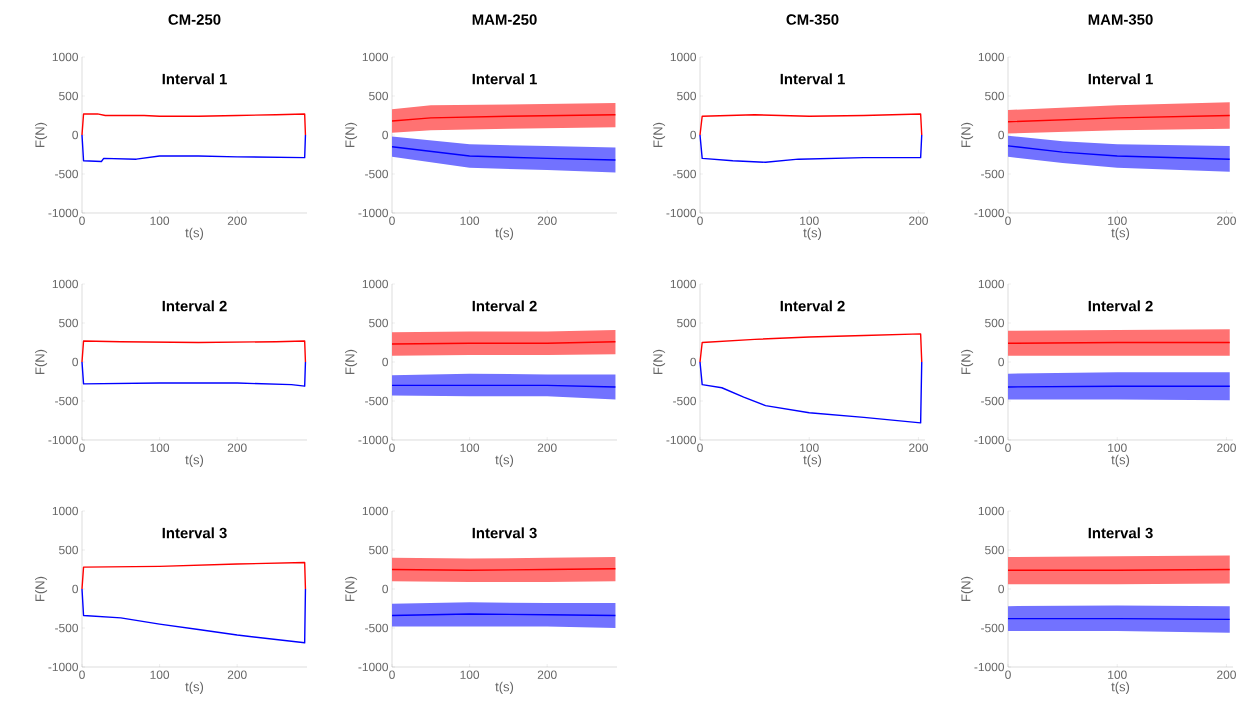 This screenshot has width=1249, height=711. What do you see at coordinates (194, 19) in the screenshot?
I see `chart-title: CM-250` at bounding box center [194, 19].